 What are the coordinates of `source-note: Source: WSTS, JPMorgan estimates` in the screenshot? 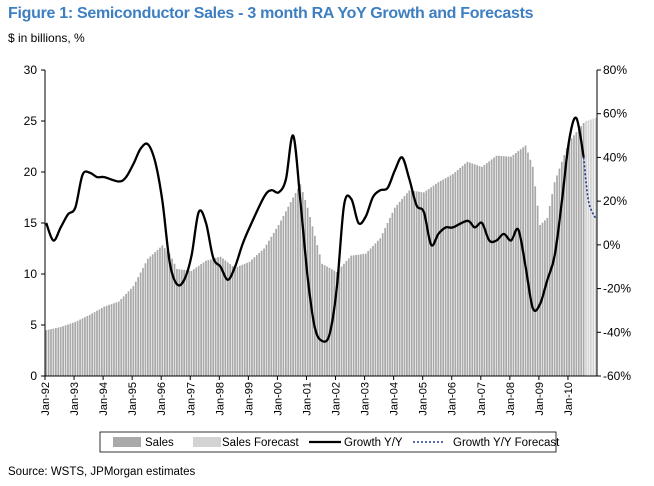 It's located at (102, 472).